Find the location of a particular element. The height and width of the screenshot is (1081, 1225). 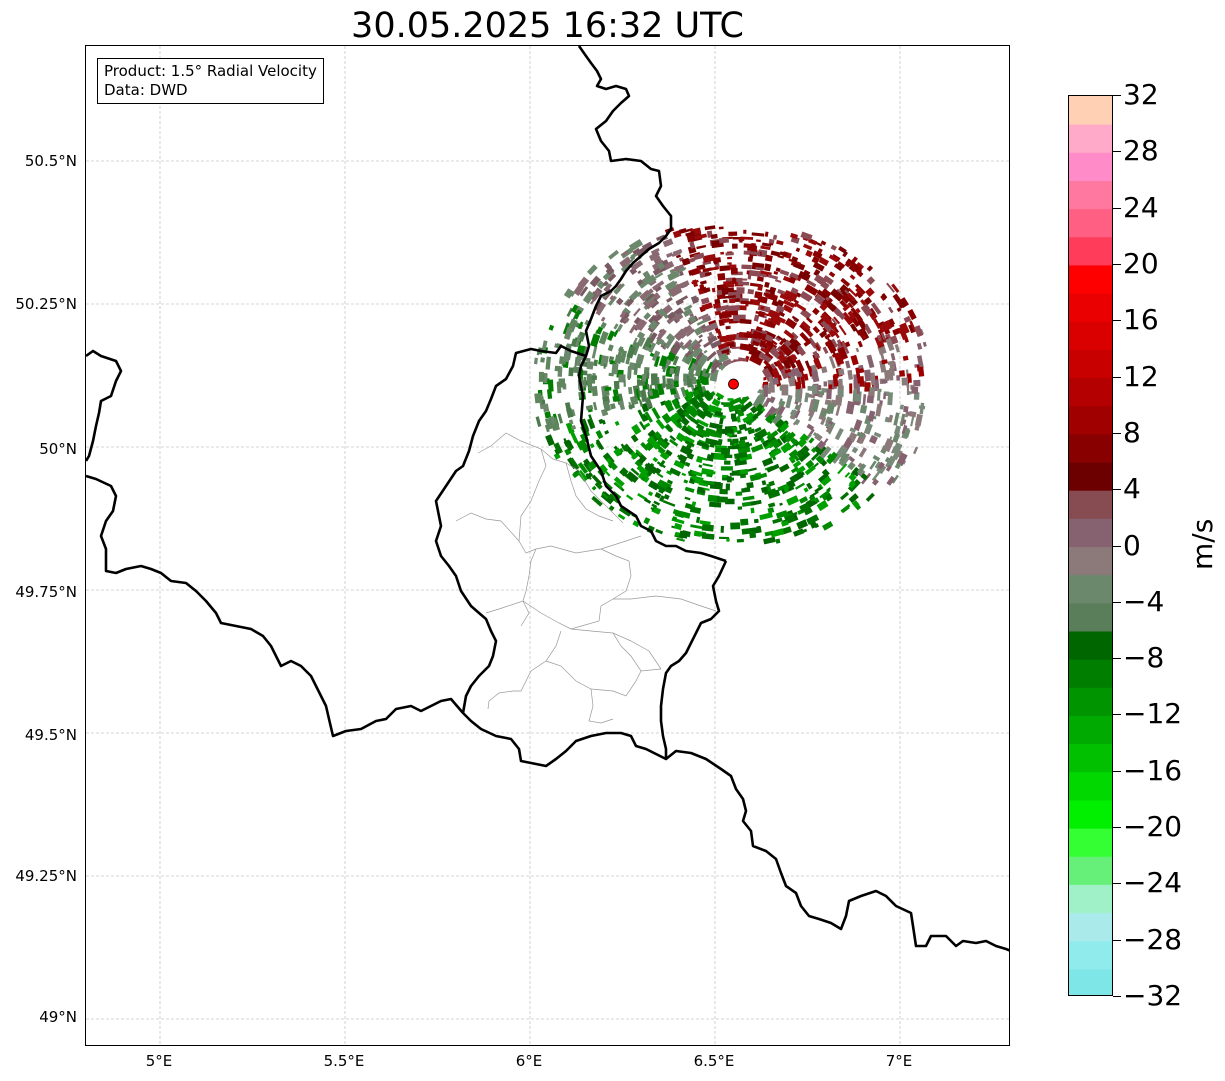

lat-tick-label: 49.75°N is located at coordinates (46, 592).